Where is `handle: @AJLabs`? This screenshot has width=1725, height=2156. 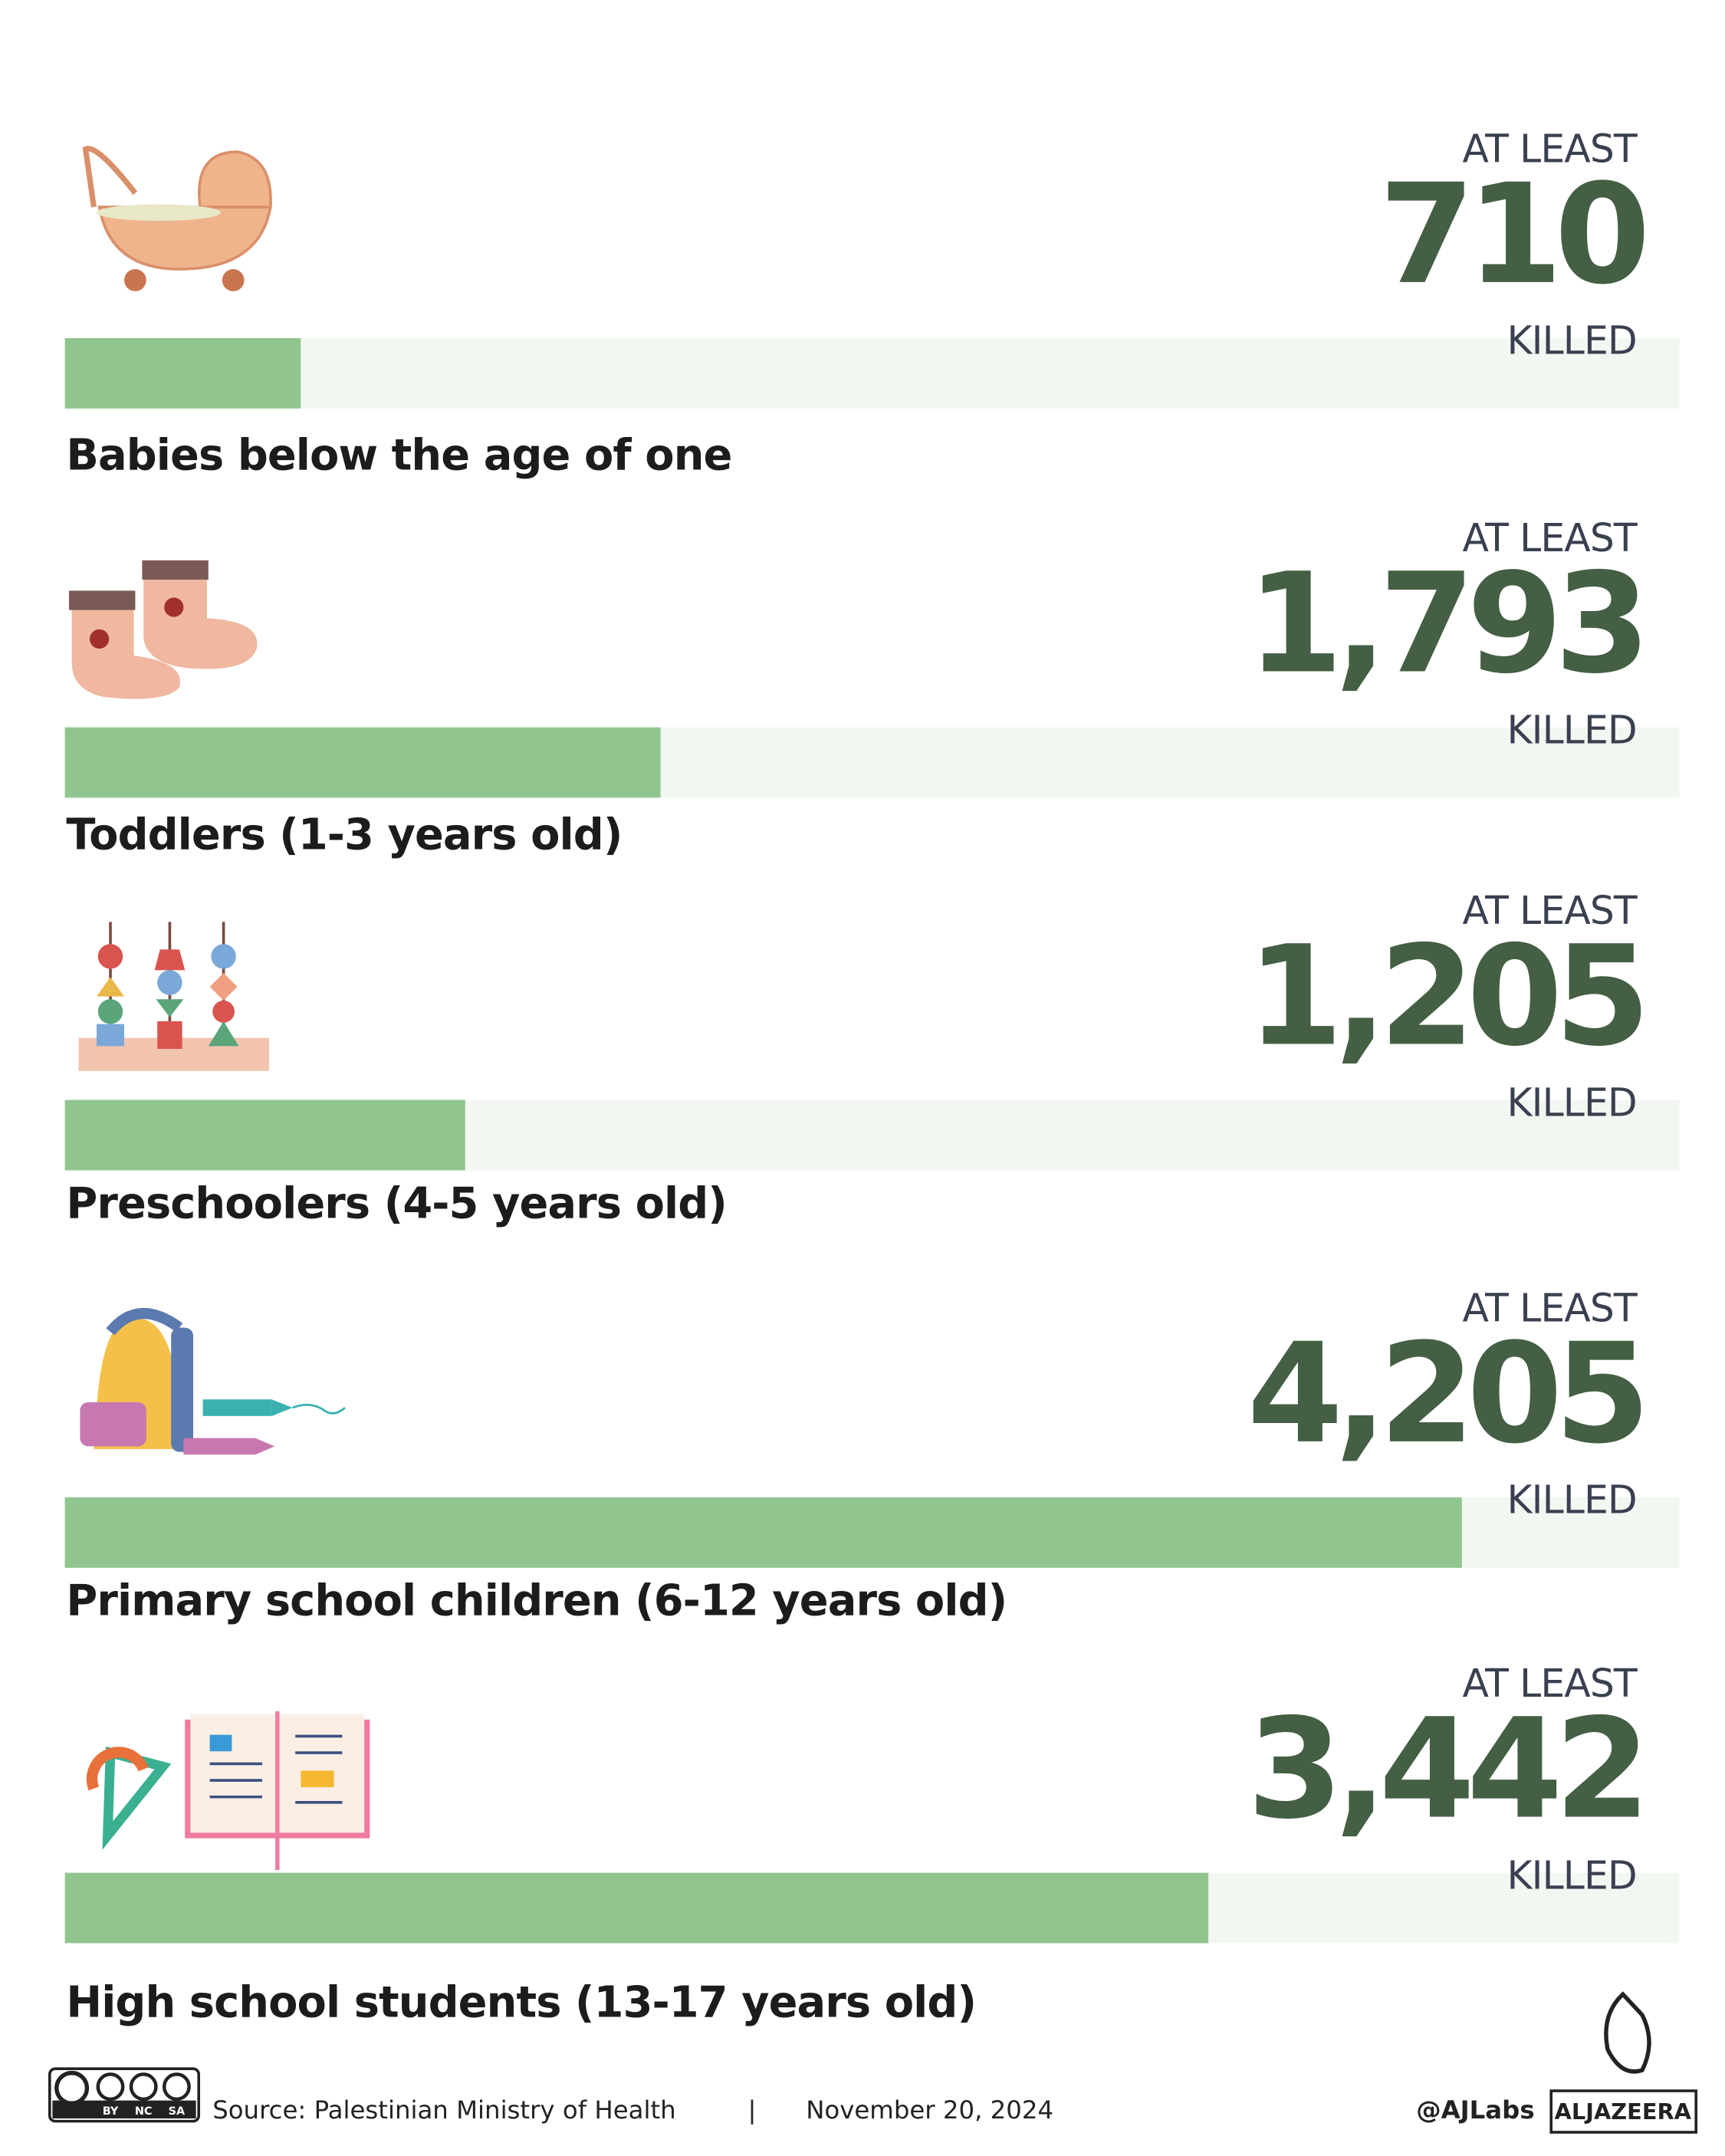 handle: @AJLabs is located at coordinates (1475, 2110).